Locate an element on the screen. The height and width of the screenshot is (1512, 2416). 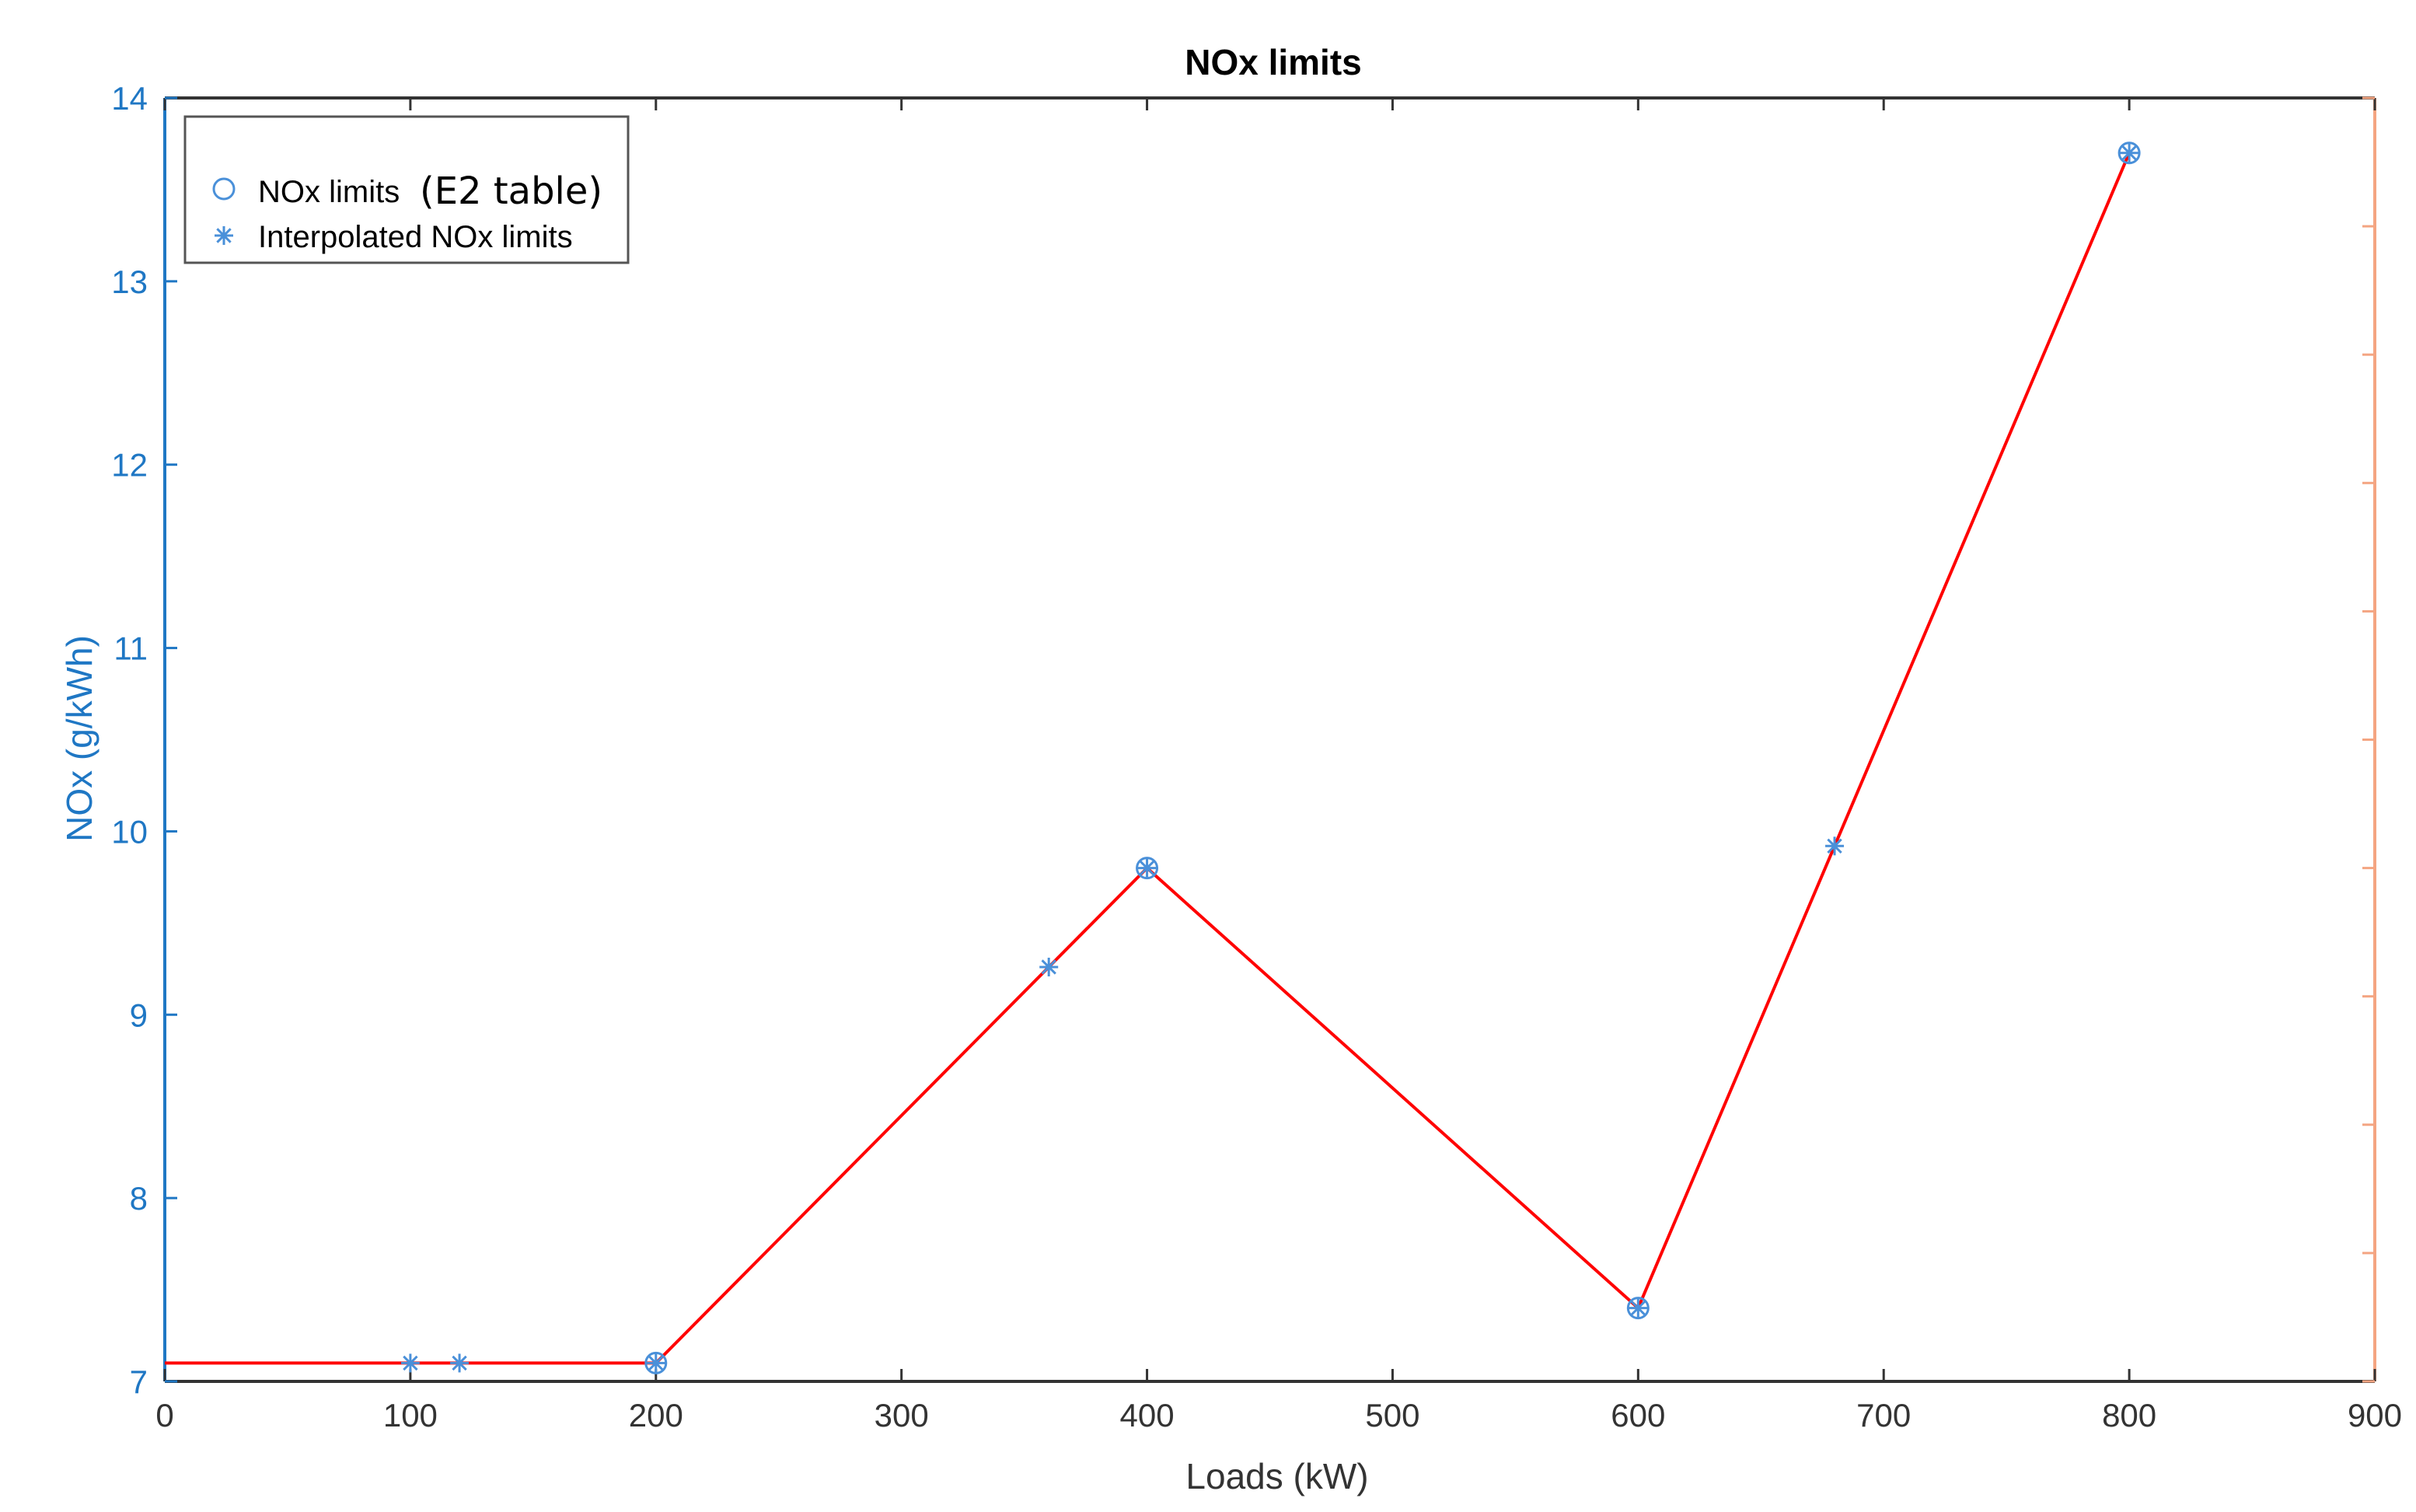
legend-box is located at coordinates (406, 189).